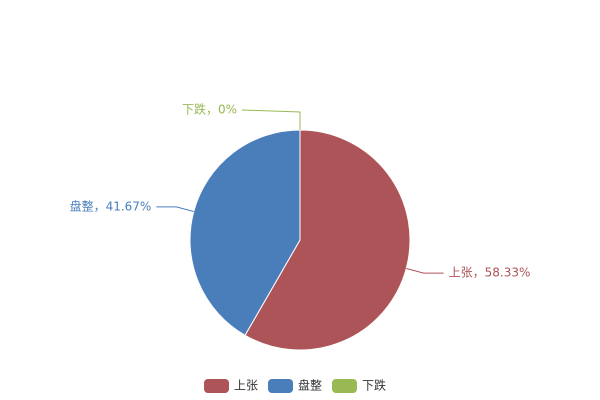 This screenshot has width=600, height=400. Describe the element at coordinates (111, 205) in the screenshot. I see `data-label: 盘整，41.67%` at that location.